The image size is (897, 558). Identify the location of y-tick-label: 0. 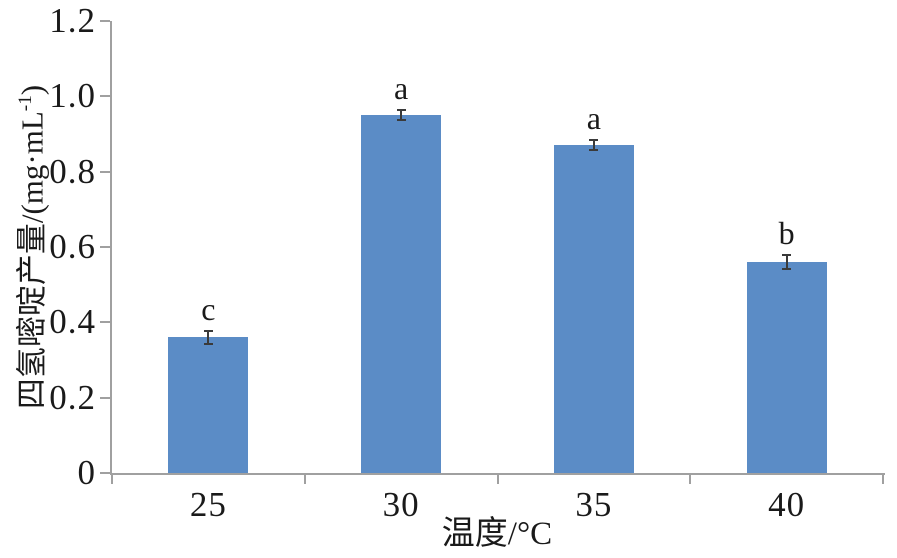
(86, 472).